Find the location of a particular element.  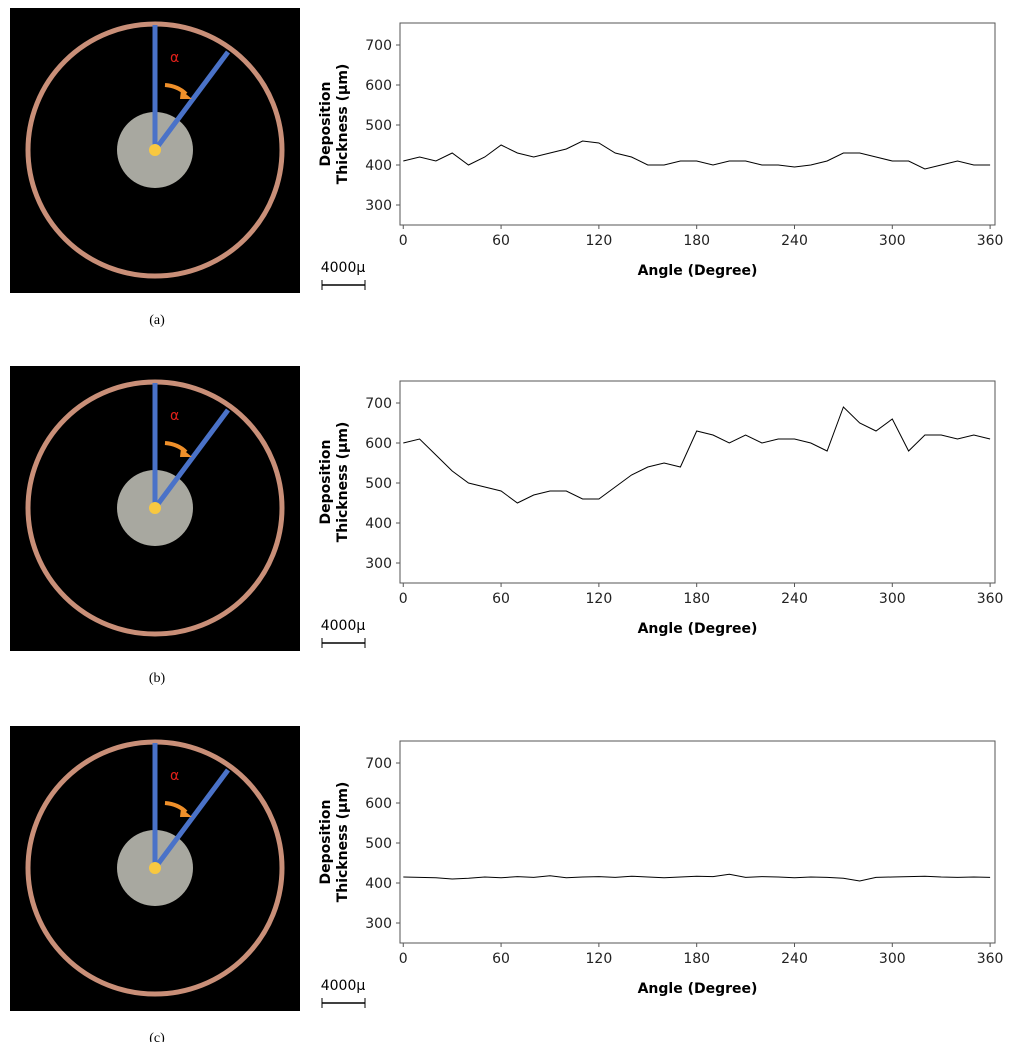

caption: (c) is located at coordinates (157, 1036).